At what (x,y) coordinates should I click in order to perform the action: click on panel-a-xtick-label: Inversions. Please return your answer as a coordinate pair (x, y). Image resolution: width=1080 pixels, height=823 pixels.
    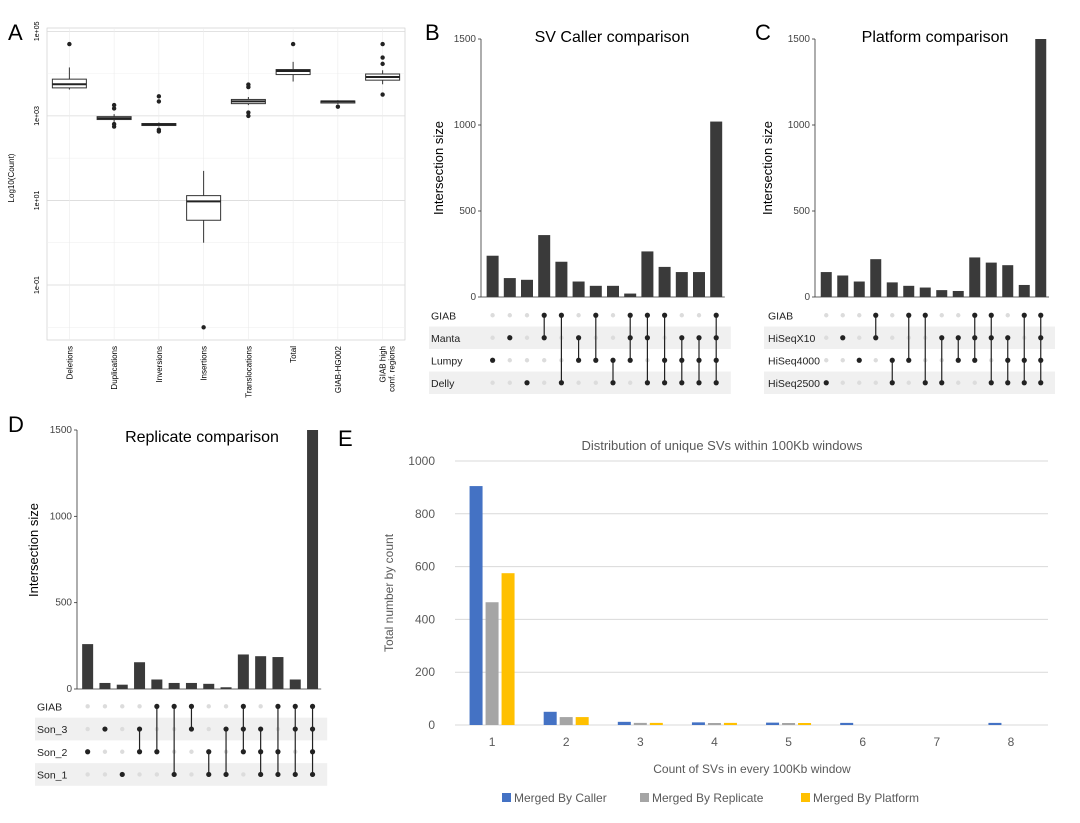
    Looking at the image, I should click on (159, 364).